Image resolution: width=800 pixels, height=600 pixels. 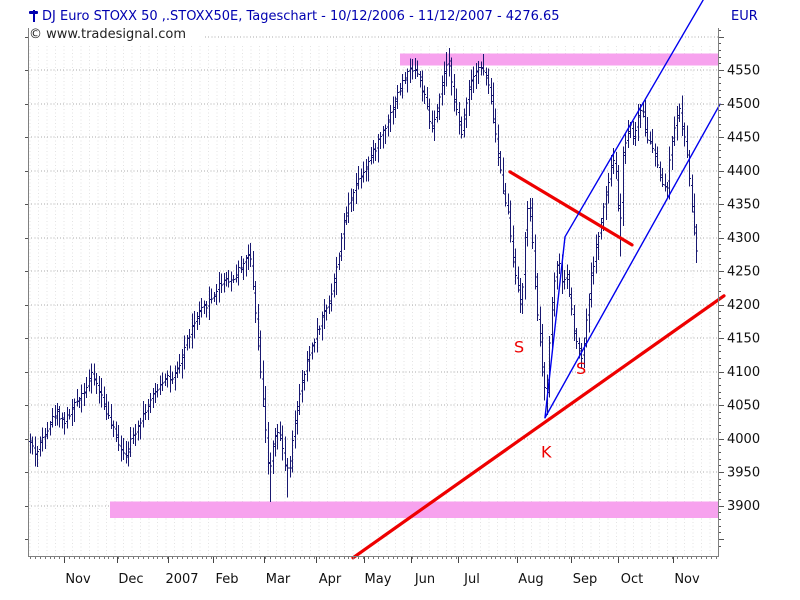 I want to click on instrument-pin-icon, so click(x=33, y=16).